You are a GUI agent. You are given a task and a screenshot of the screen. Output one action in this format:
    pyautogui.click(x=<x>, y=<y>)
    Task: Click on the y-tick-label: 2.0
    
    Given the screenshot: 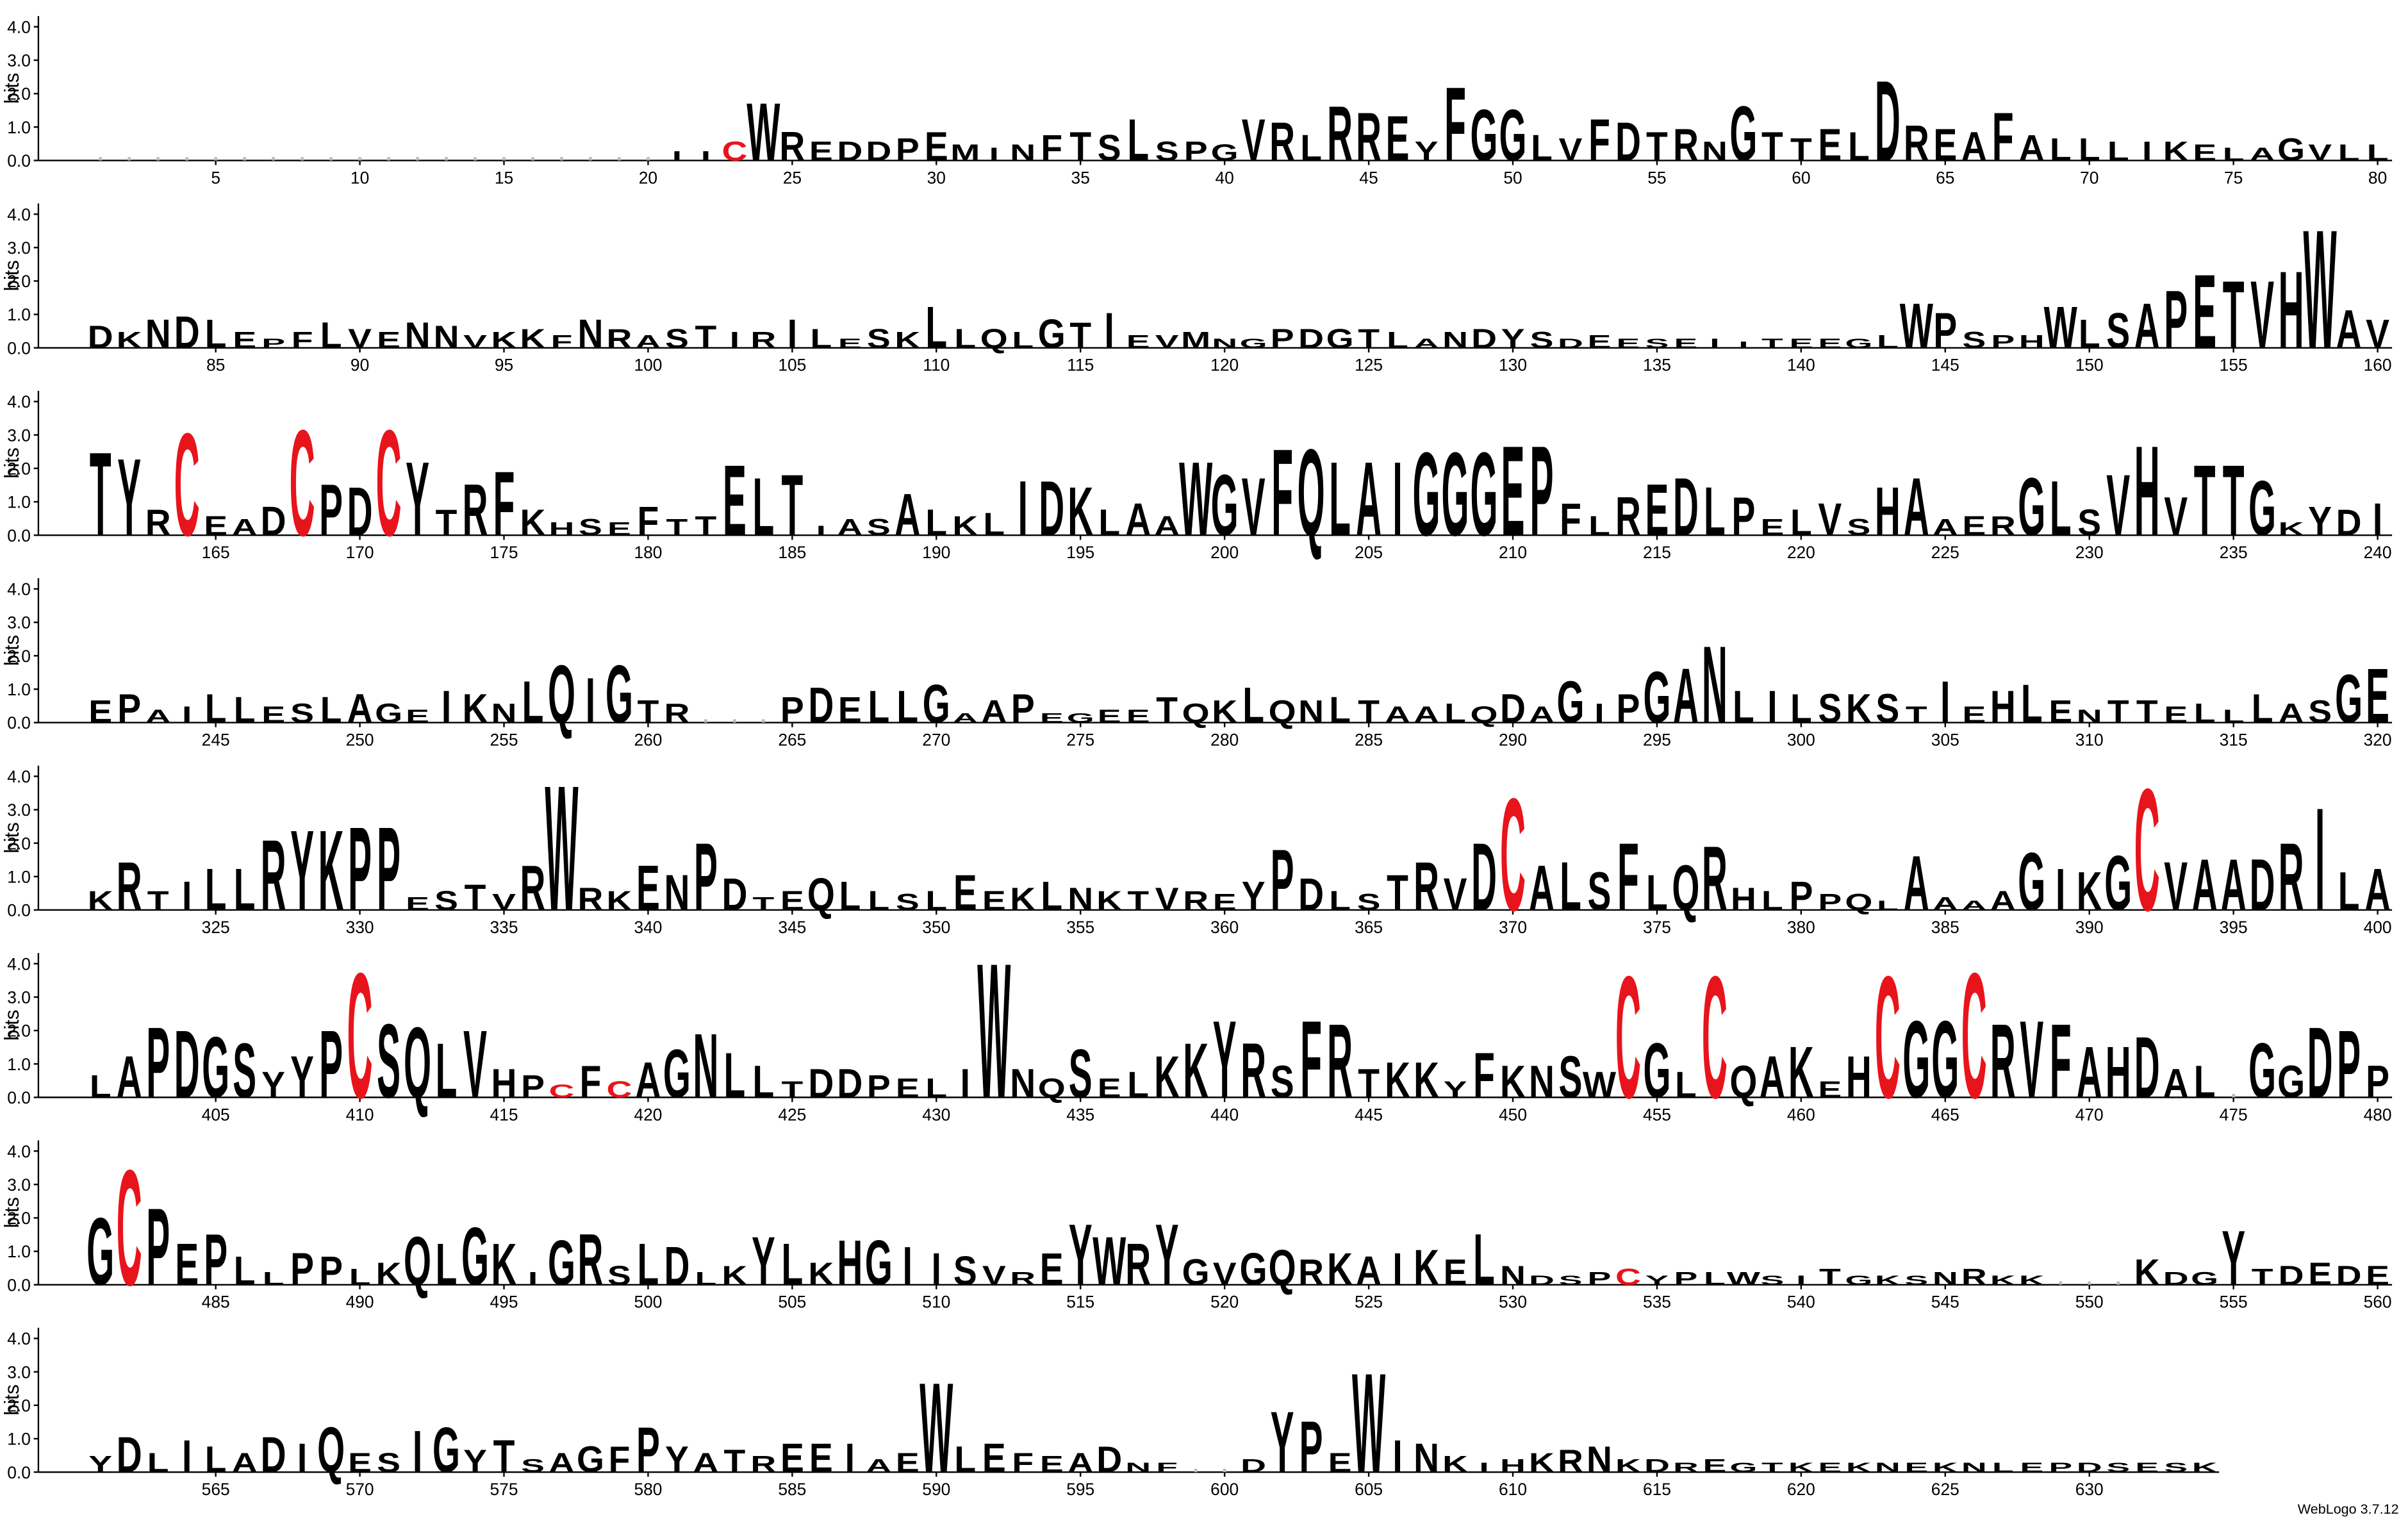 What is the action you would take?
    pyautogui.click(x=19, y=281)
    